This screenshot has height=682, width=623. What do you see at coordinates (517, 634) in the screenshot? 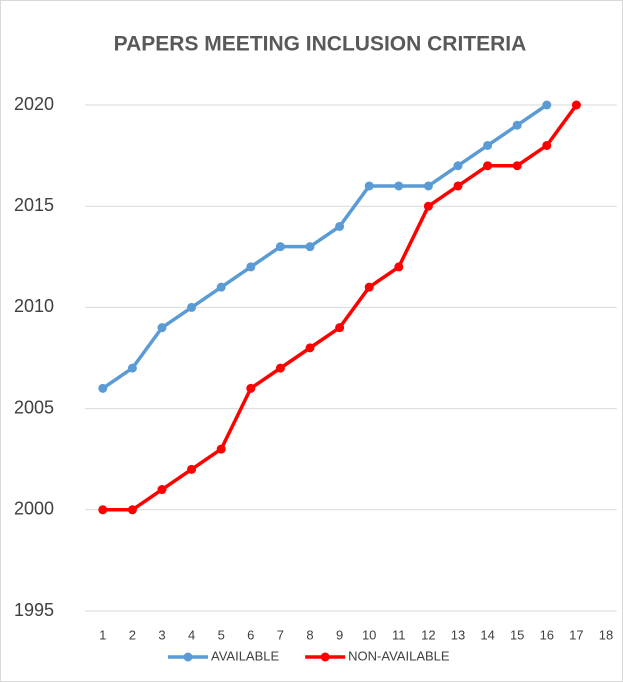
I see `x-tick-label: 15` at bounding box center [517, 634].